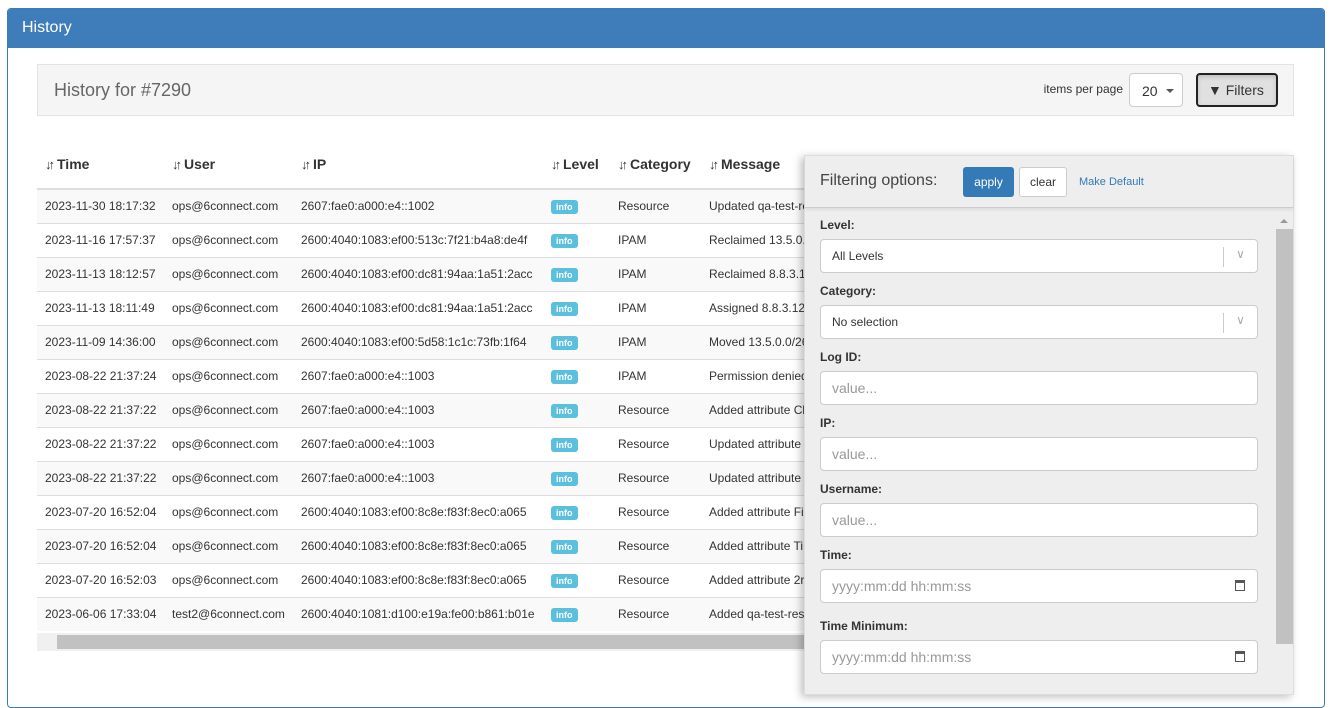 Image resolution: width=1332 pixels, height=708 pixels. I want to click on filter-panel-title: Filtering options:, so click(879, 180).